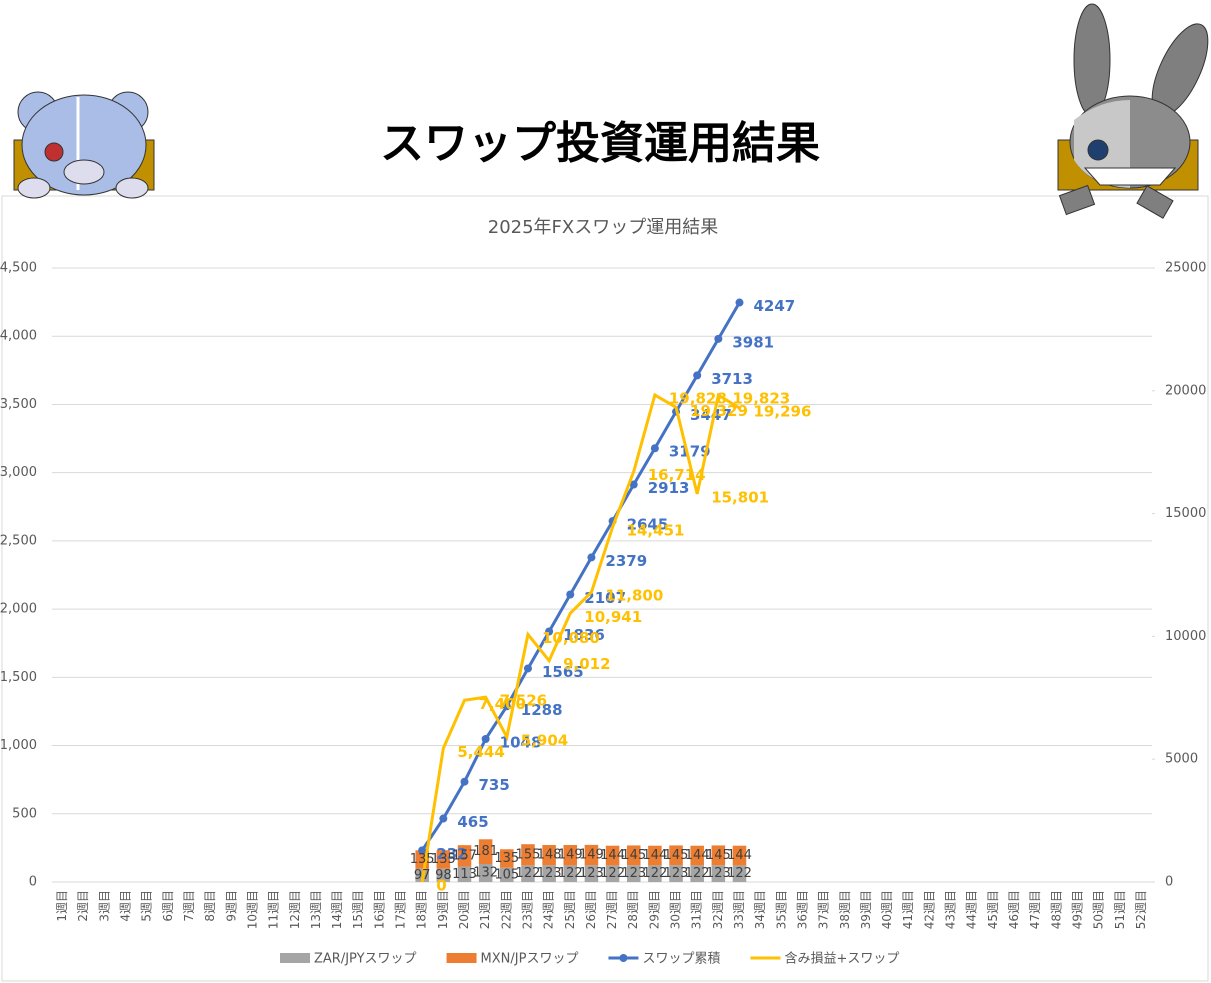 The height and width of the screenshot is (983, 1211). Describe the element at coordinates (760, 909) in the screenshot. I see `x-tick-label: 34週目` at that location.